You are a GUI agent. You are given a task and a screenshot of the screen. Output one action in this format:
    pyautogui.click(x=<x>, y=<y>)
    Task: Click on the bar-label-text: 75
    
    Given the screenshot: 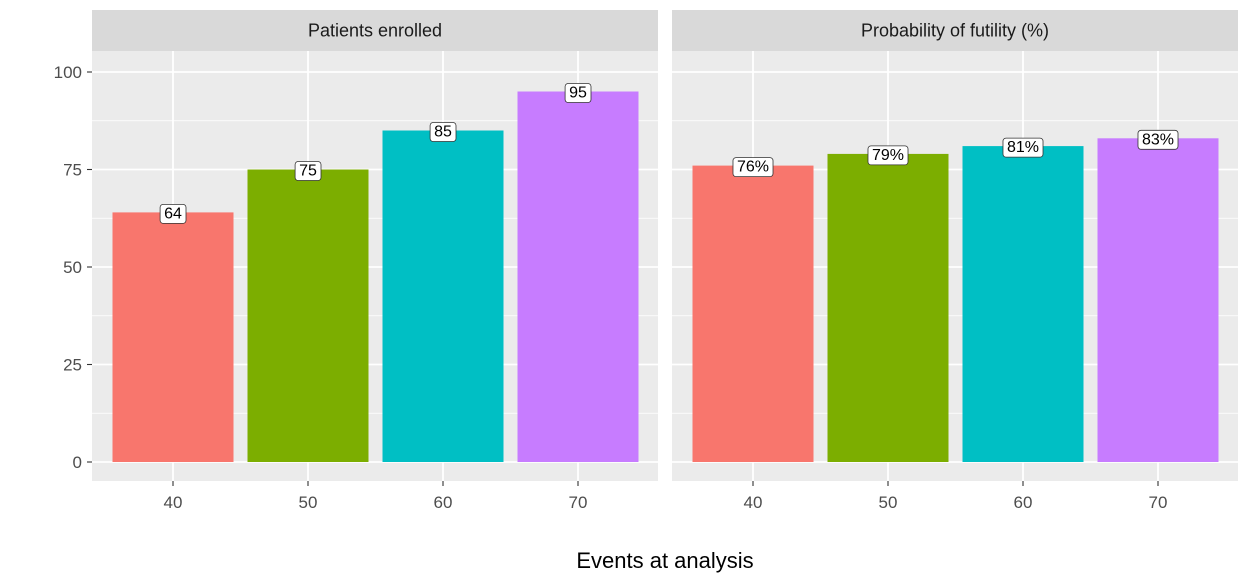 What is the action you would take?
    pyautogui.click(x=308, y=171)
    